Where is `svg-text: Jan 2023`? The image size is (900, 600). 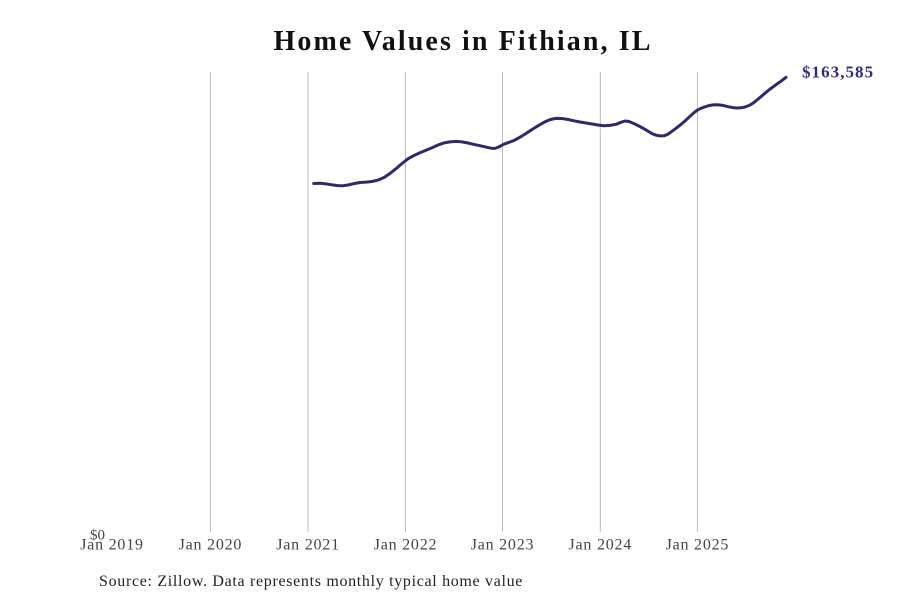 svg-text: Jan 2023 is located at coordinates (503, 545).